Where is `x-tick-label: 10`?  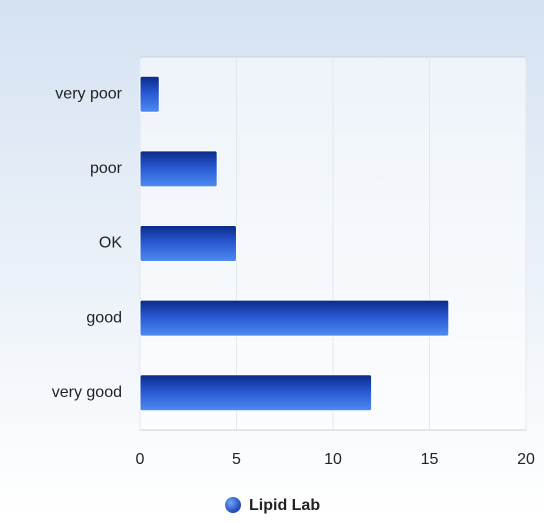 x-tick-label: 10 is located at coordinates (333, 459).